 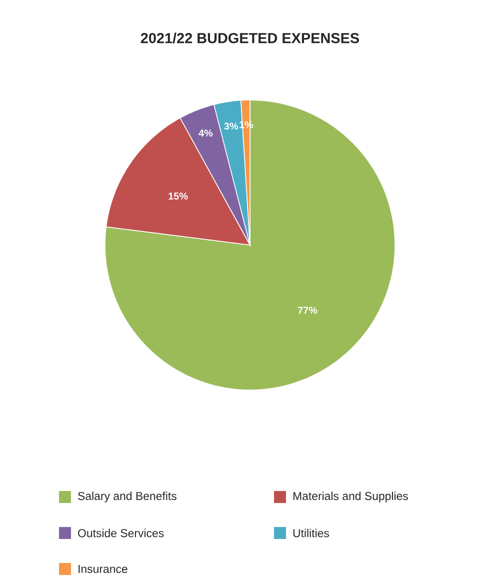 I want to click on legend-label: Insurance, so click(x=103, y=569).